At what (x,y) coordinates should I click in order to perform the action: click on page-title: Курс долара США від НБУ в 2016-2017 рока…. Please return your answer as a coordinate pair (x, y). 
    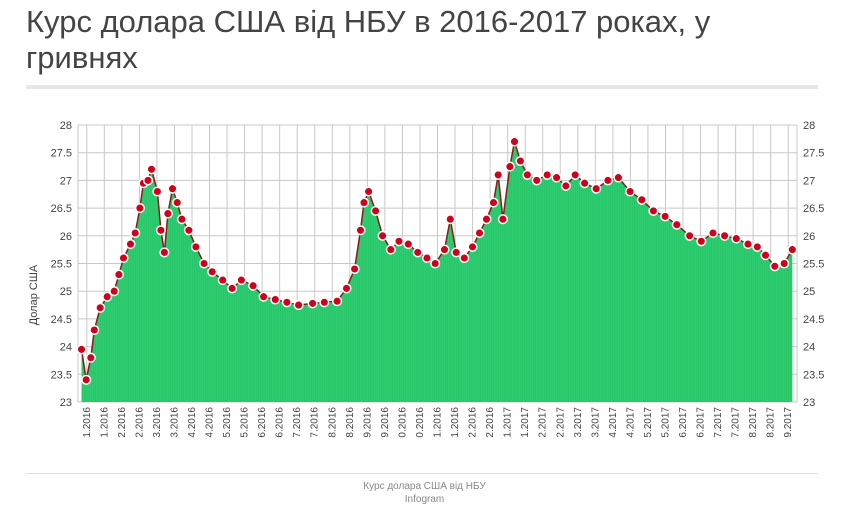
    Looking at the image, I should click on (368, 39).